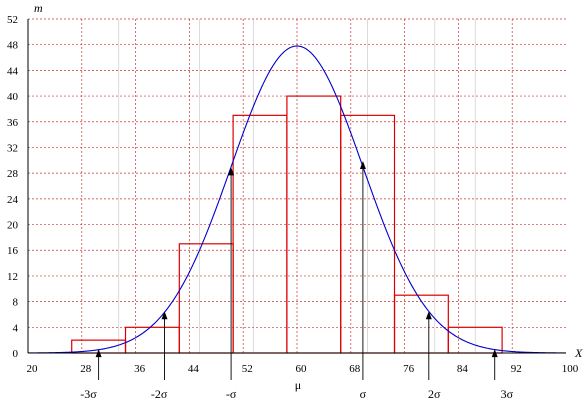  What do you see at coordinates (463, 369) in the screenshot?
I see `x-tick-label: 84` at bounding box center [463, 369].